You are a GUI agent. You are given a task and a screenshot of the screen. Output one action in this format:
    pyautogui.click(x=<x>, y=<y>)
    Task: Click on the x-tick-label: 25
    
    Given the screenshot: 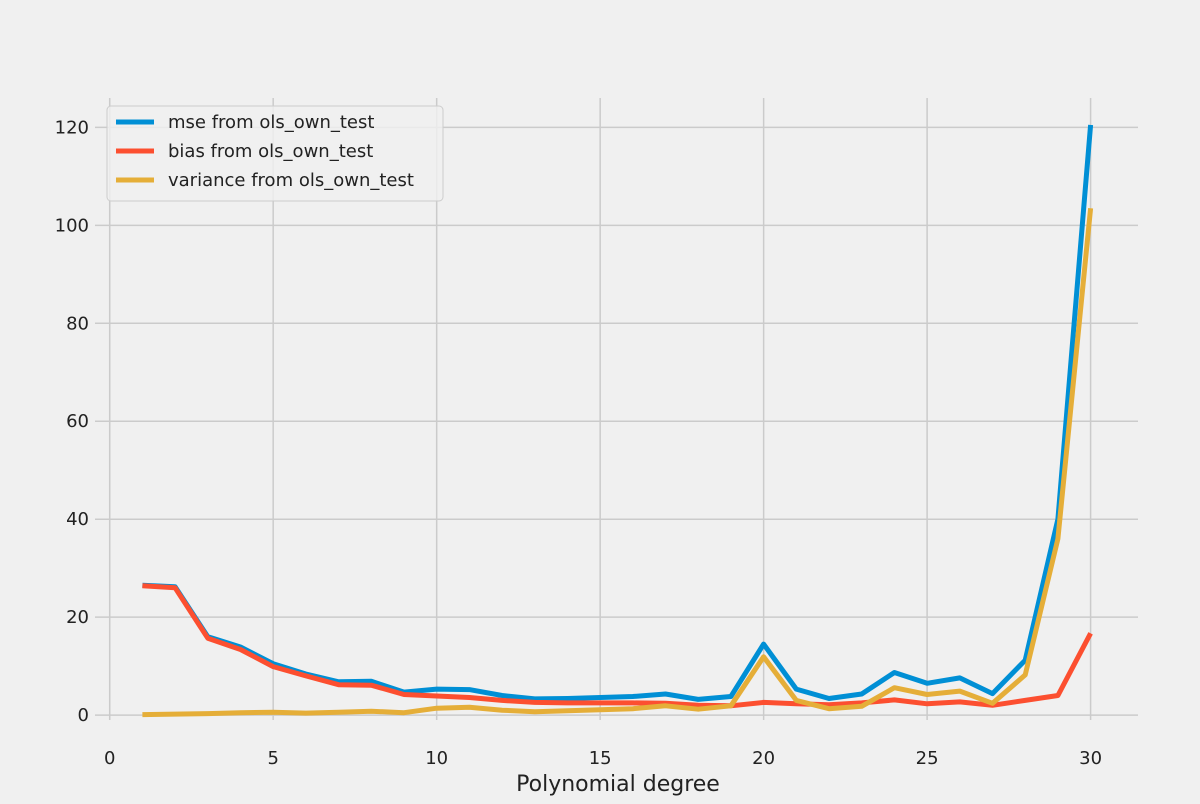 What is the action you would take?
    pyautogui.click(x=927, y=758)
    